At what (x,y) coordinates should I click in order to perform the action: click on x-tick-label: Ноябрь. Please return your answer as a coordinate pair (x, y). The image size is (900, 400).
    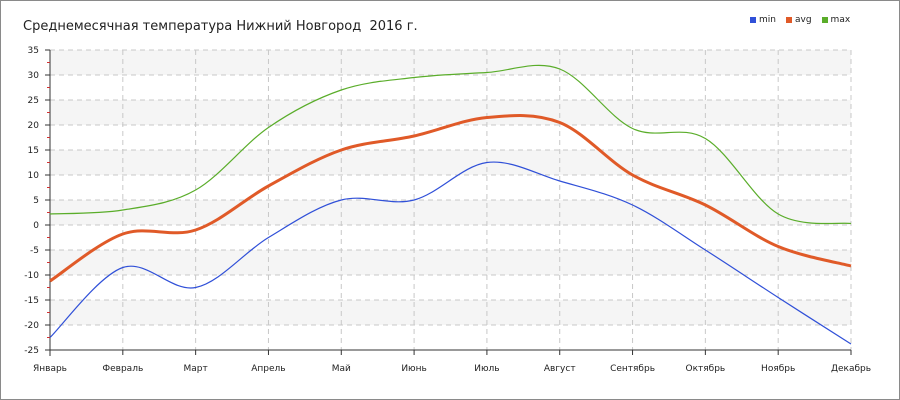
    Looking at the image, I should click on (778, 369).